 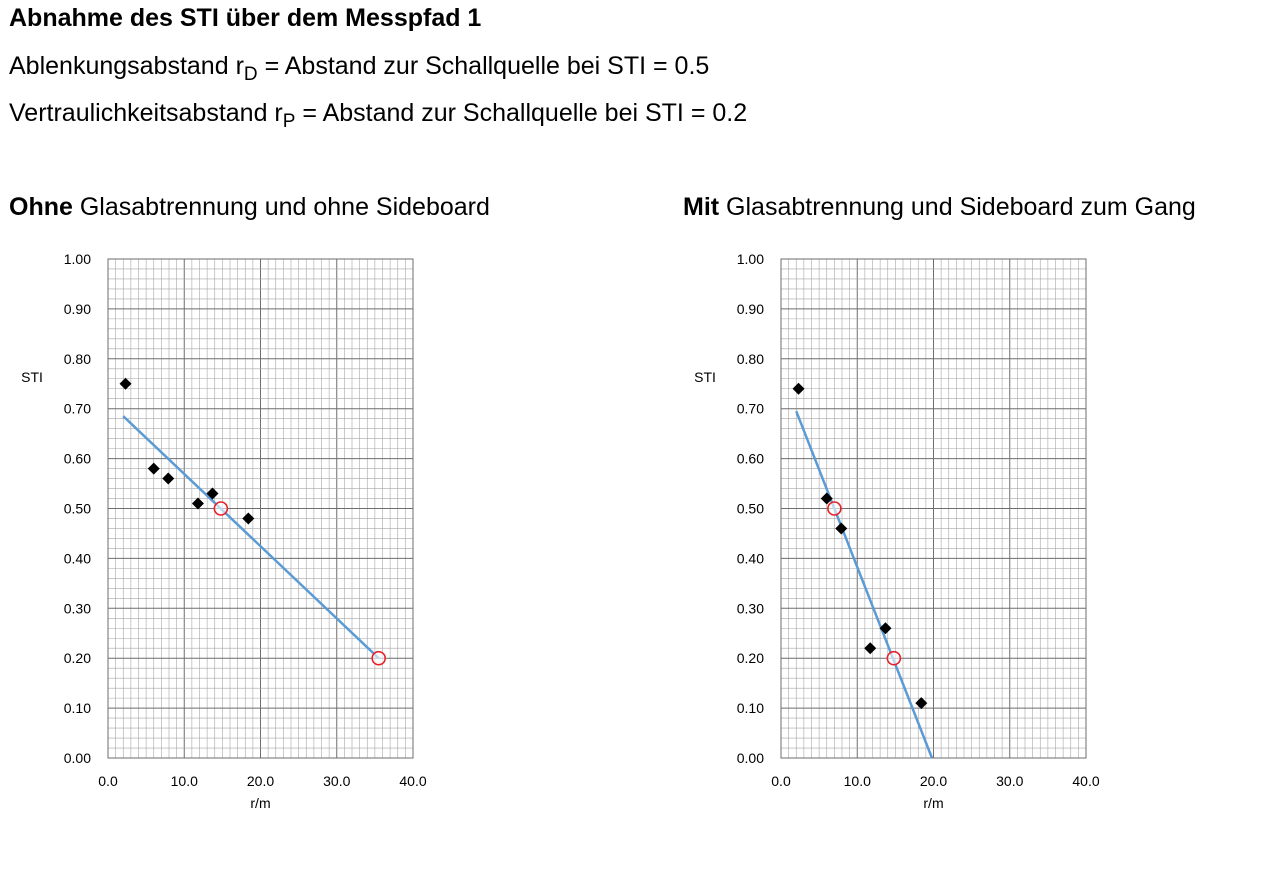 I want to click on definition-rp-sub: P, so click(x=289, y=121).